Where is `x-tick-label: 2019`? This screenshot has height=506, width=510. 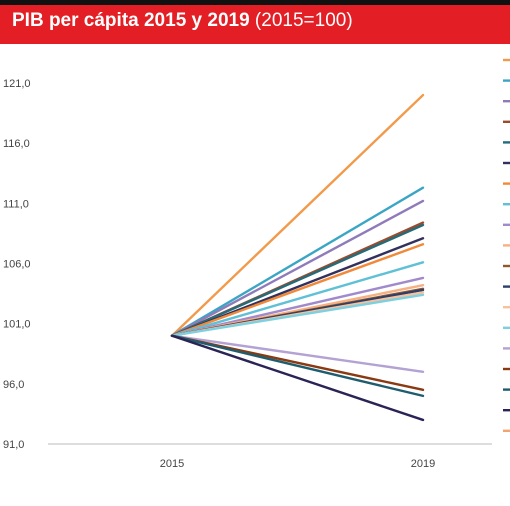
x-tick-label: 2019 is located at coordinates (423, 464).